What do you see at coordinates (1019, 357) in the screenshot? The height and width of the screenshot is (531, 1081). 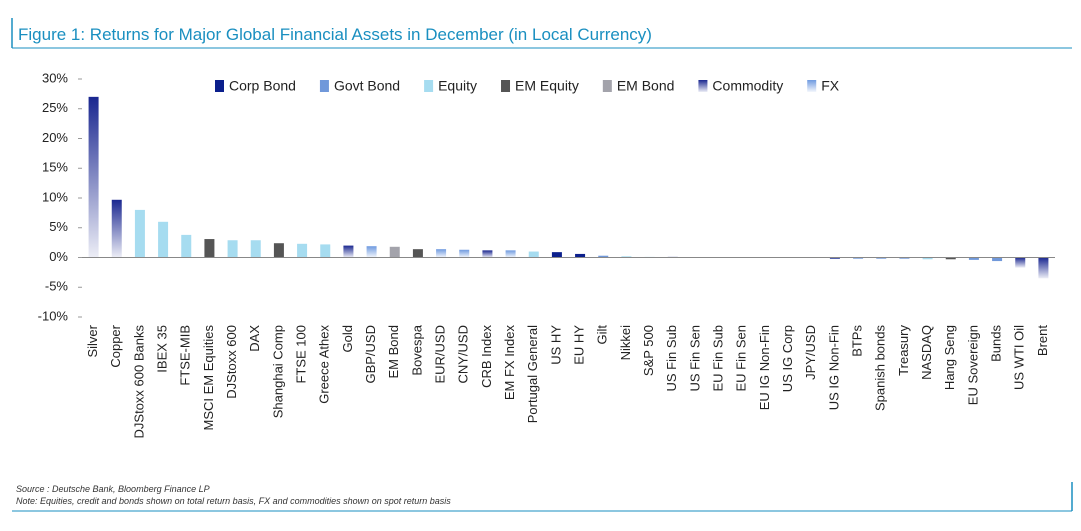 I see `x-tick-label: US WTI Oil` at bounding box center [1019, 357].